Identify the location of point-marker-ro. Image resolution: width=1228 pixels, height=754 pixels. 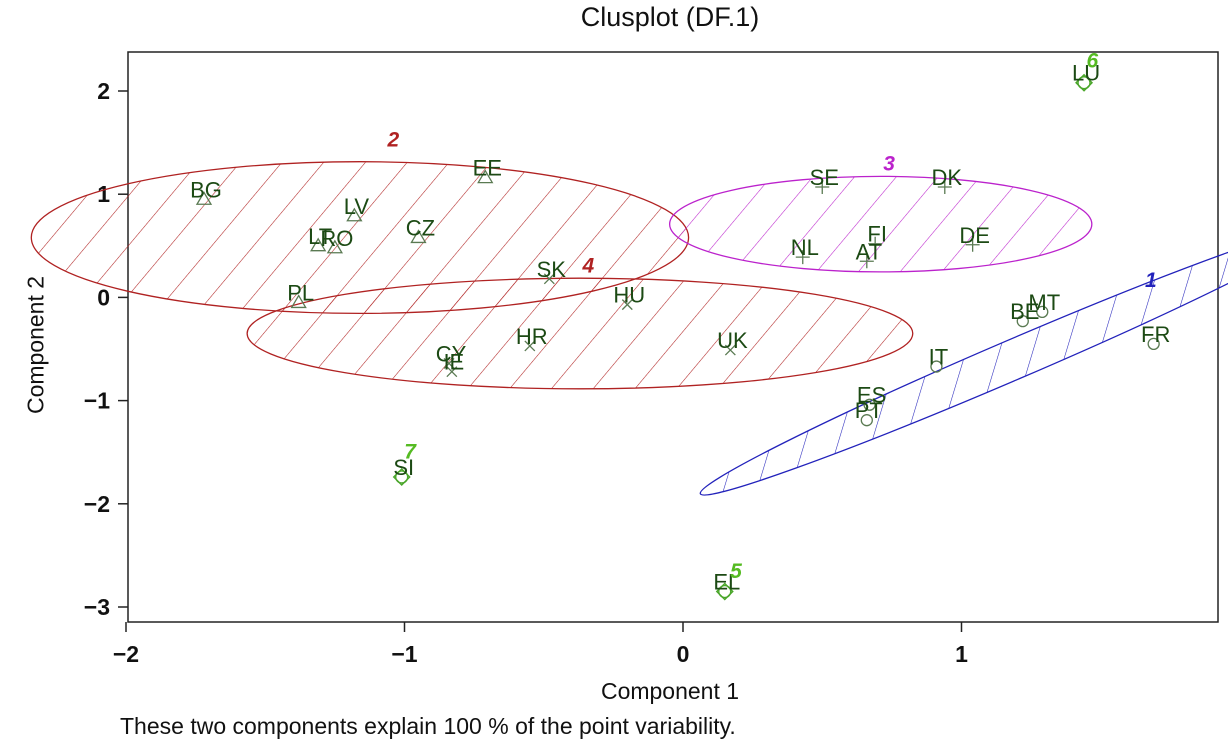
(335, 246).